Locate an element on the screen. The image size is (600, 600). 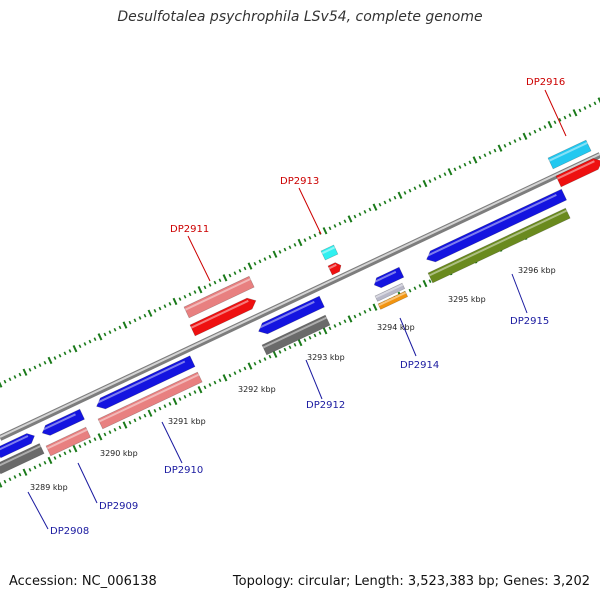
gene-dp2916-block is located at coordinates (569, 154).